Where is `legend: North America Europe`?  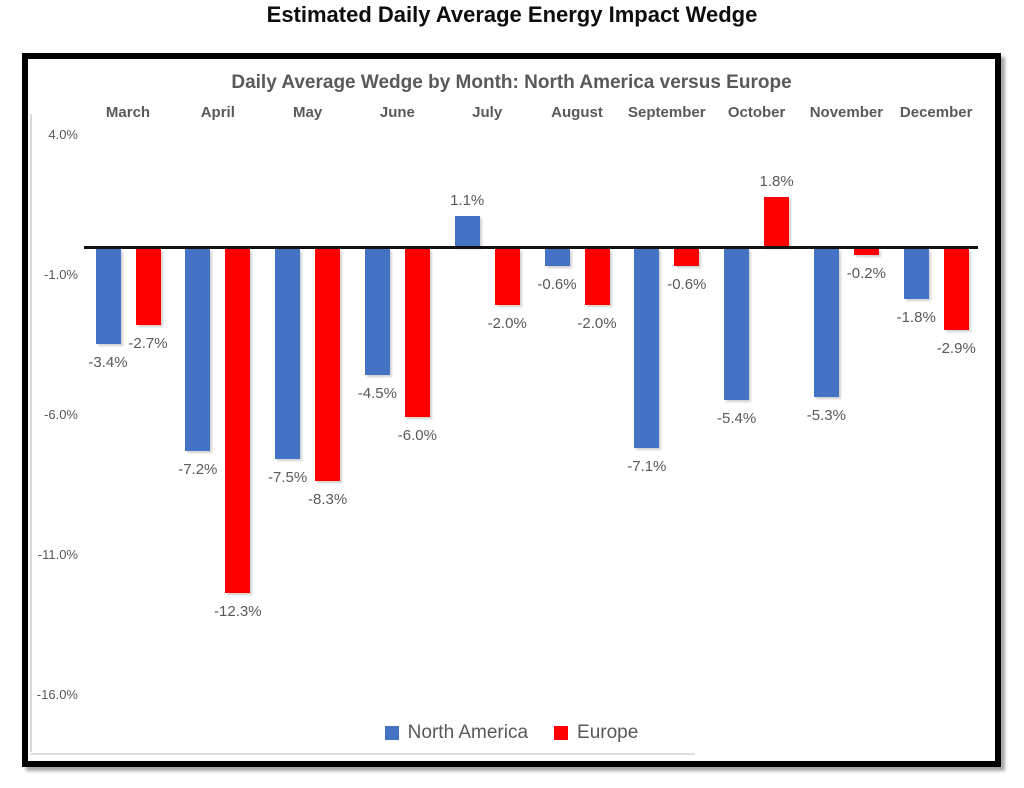 legend: North America Europe is located at coordinates (511, 733).